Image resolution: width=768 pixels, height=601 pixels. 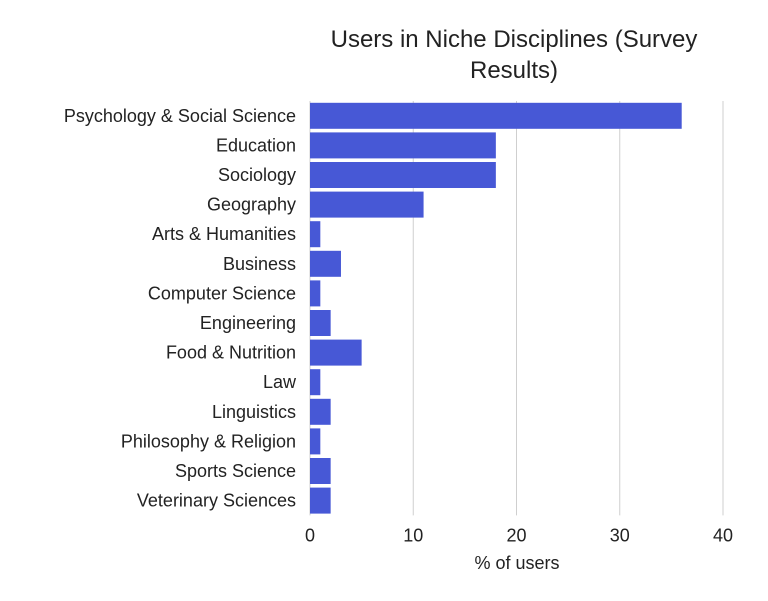 I want to click on x-tick-label: 10, so click(x=413, y=535).